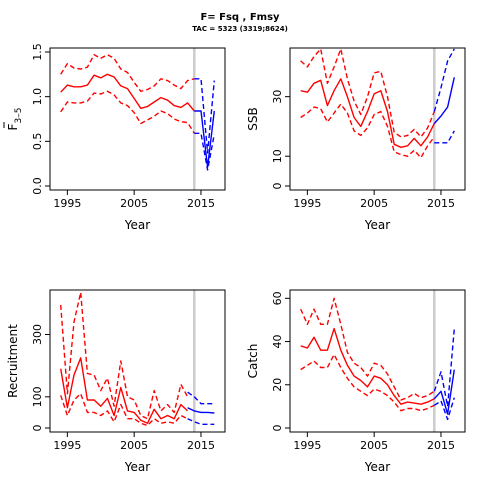 The width and height of the screenshot is (480, 480). What do you see at coordinates (37, 52) in the screenshot?
I see `y-tick-label: 1.5` at bounding box center [37, 52].